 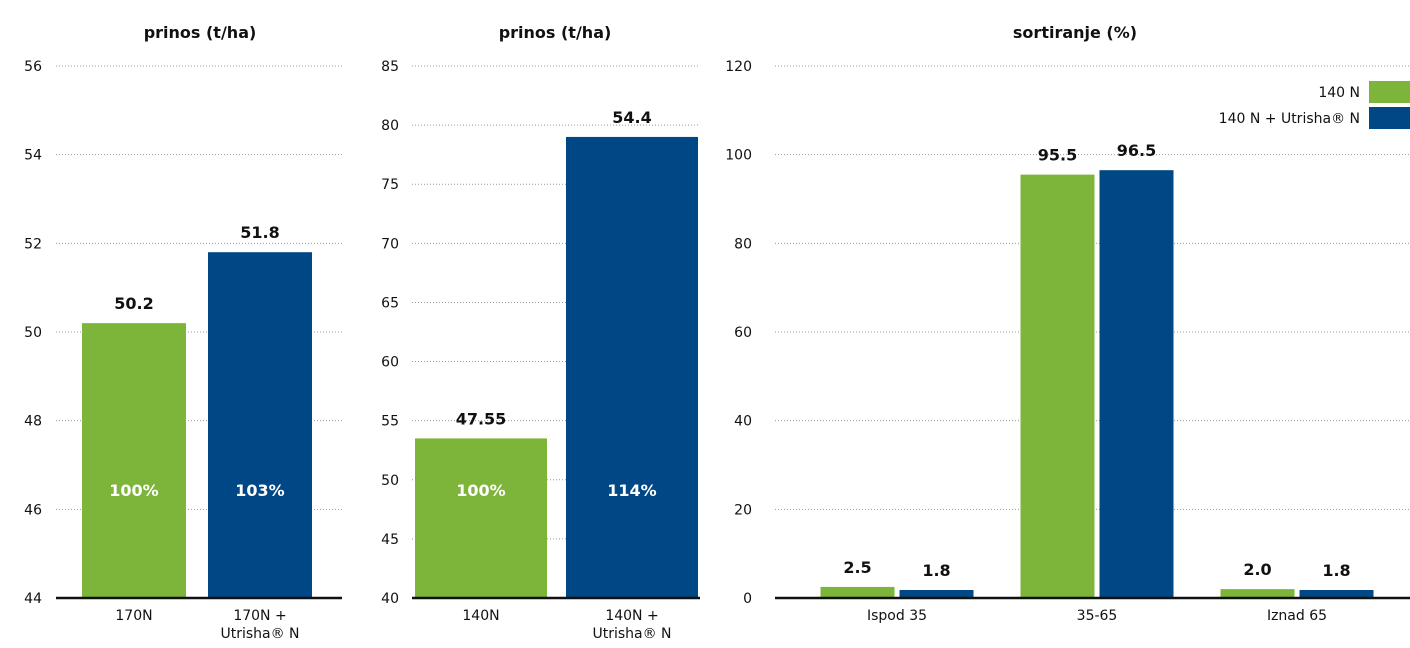 What do you see at coordinates (133, 616) in the screenshot?
I see `chart-1-category-label: 170N` at bounding box center [133, 616].